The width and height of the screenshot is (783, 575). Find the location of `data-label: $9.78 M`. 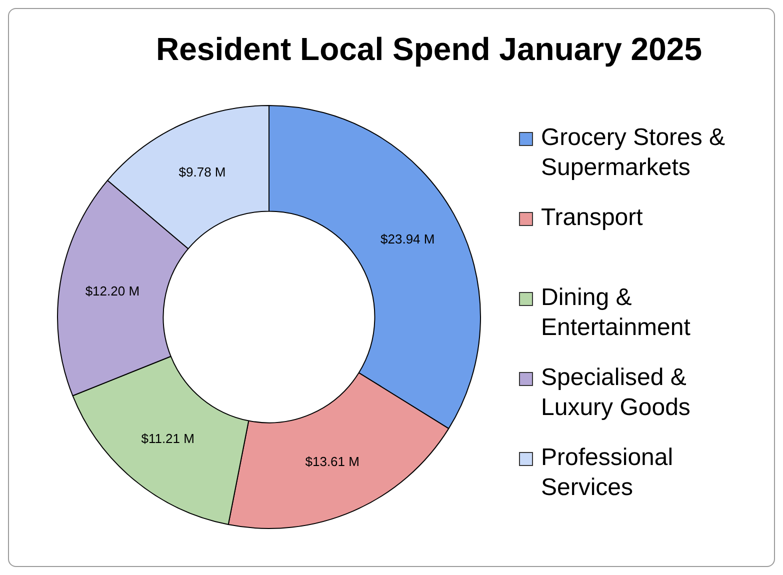

data-label: $9.78 M is located at coordinates (202, 172).